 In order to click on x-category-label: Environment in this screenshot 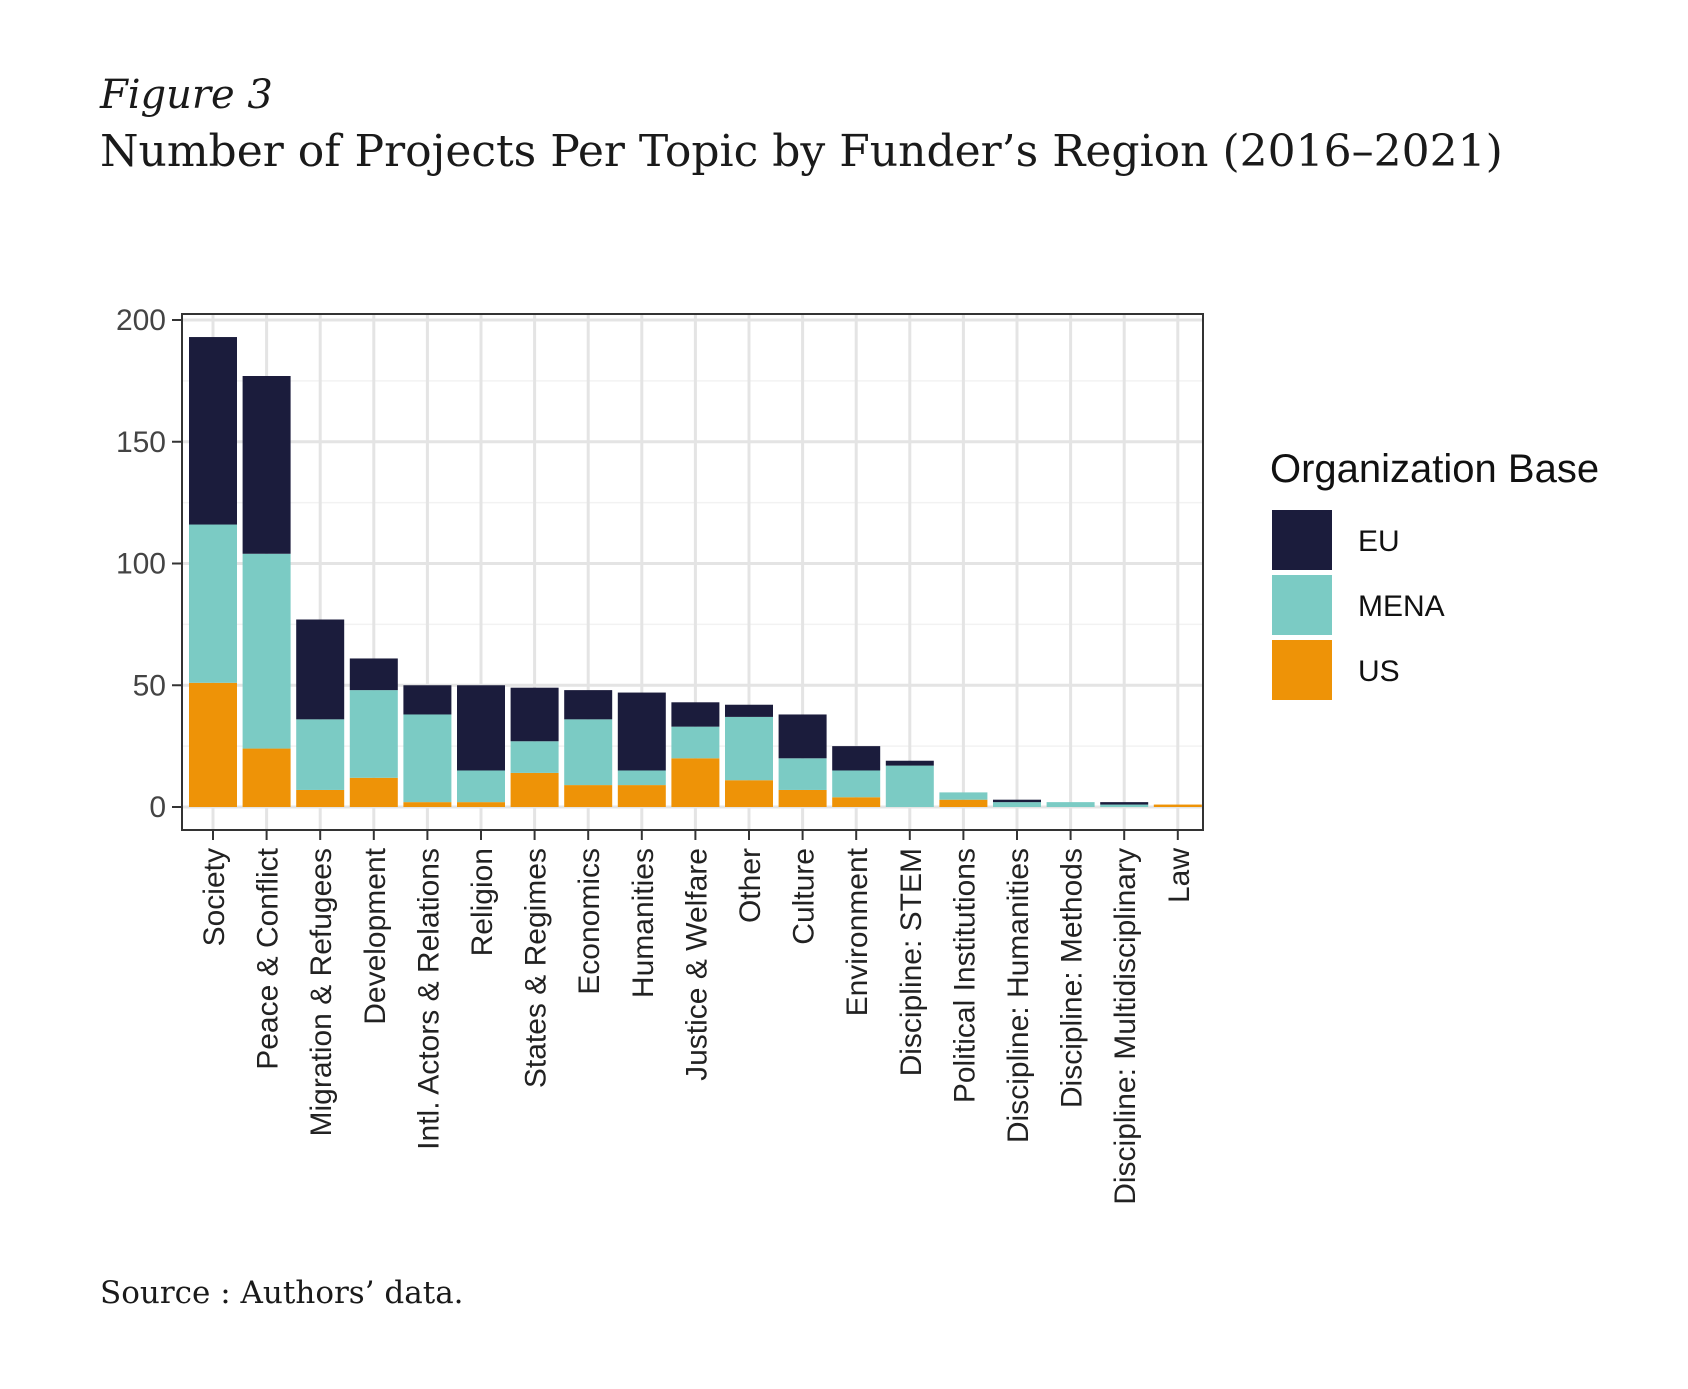, I will do `click(857, 931)`.